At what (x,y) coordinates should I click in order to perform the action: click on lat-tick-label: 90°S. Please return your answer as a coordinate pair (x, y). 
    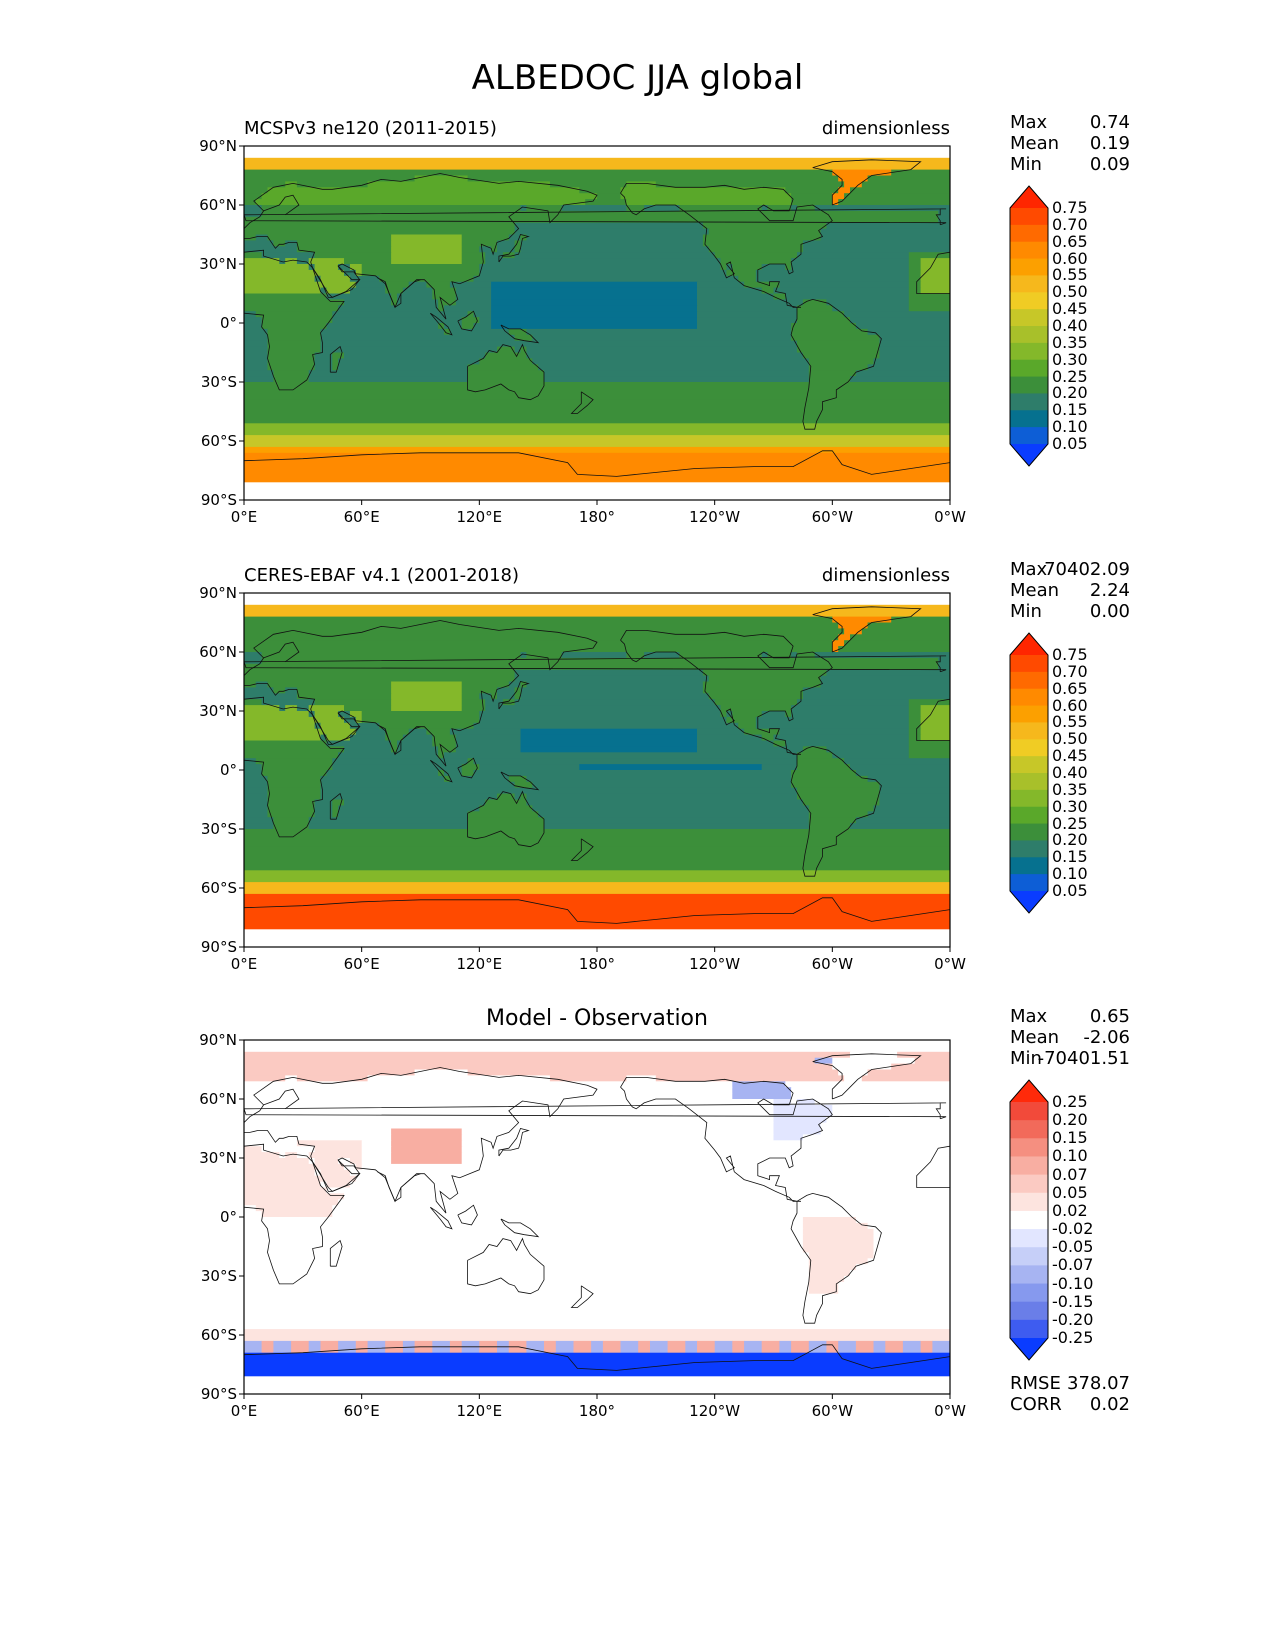
    Looking at the image, I should click on (218, 947).